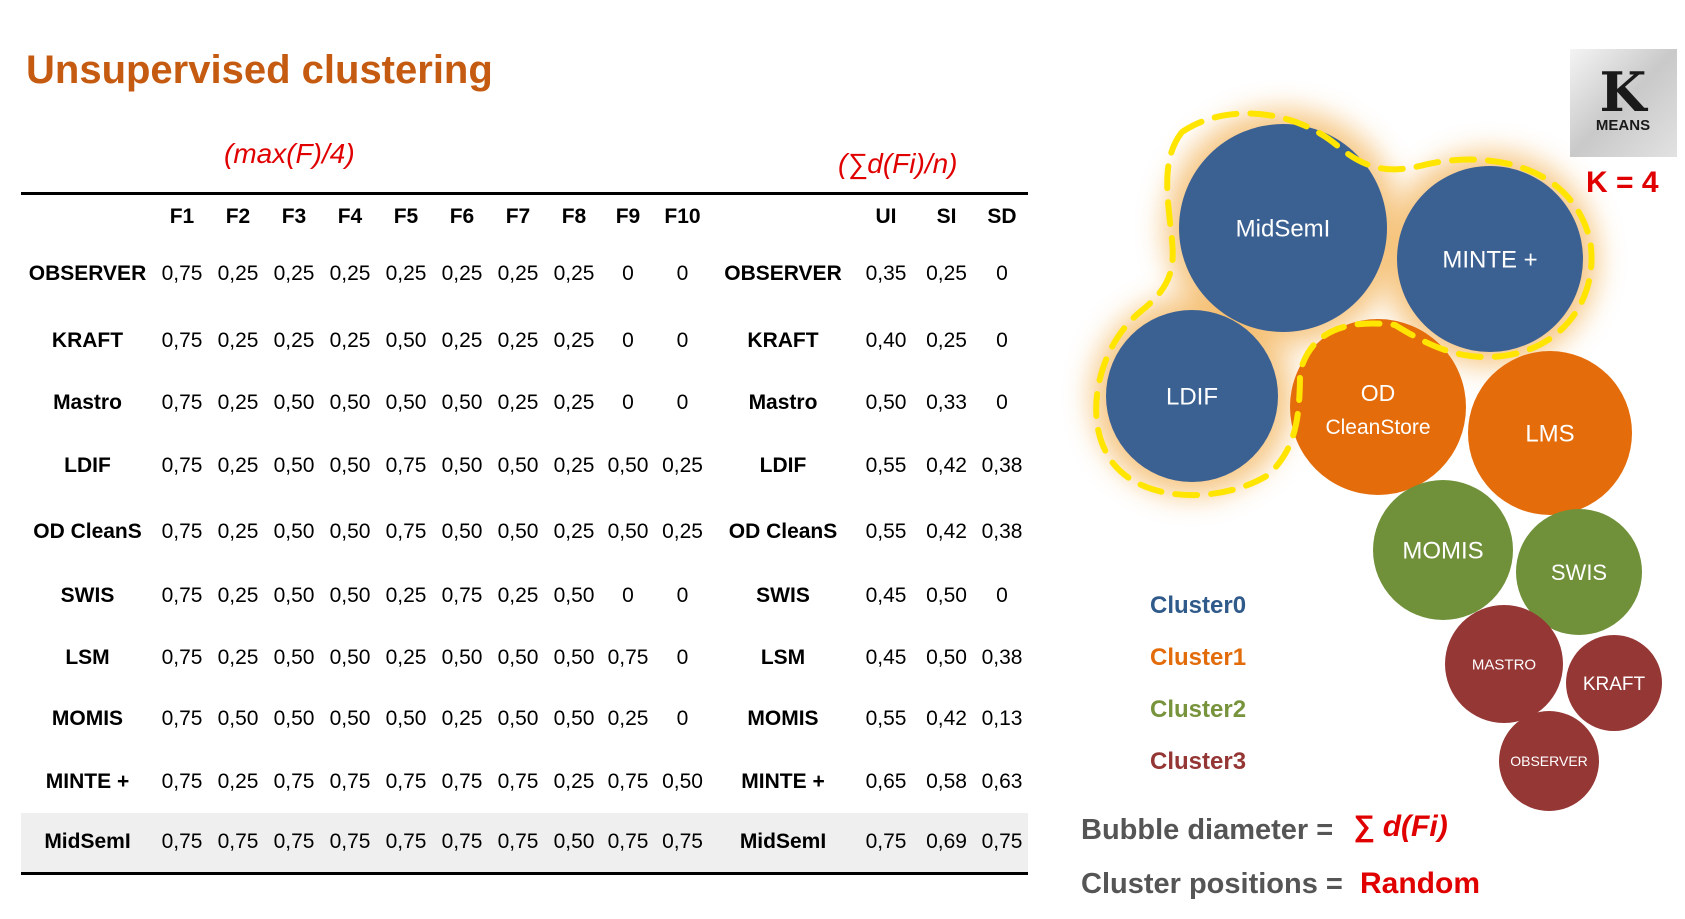  Describe the element at coordinates (1198, 657) in the screenshot. I see `legend-cluster1: Cluster1` at that location.